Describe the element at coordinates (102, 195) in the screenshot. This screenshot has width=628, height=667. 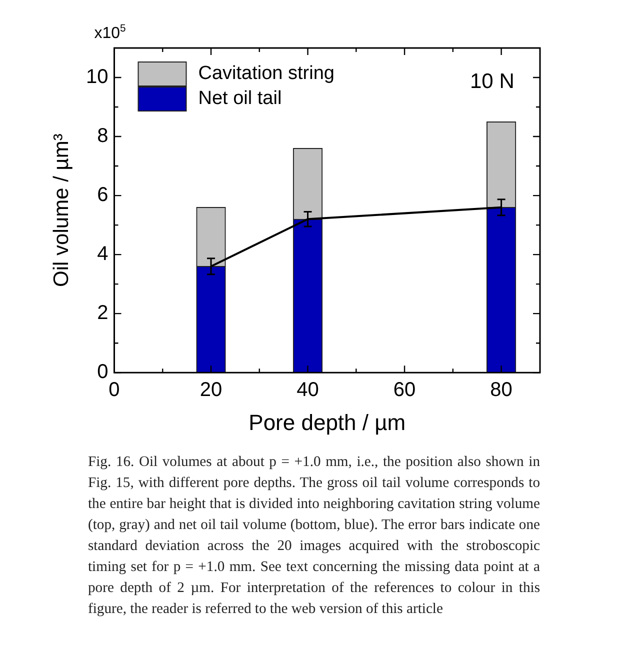
I see `y-tick-label: 6` at that location.